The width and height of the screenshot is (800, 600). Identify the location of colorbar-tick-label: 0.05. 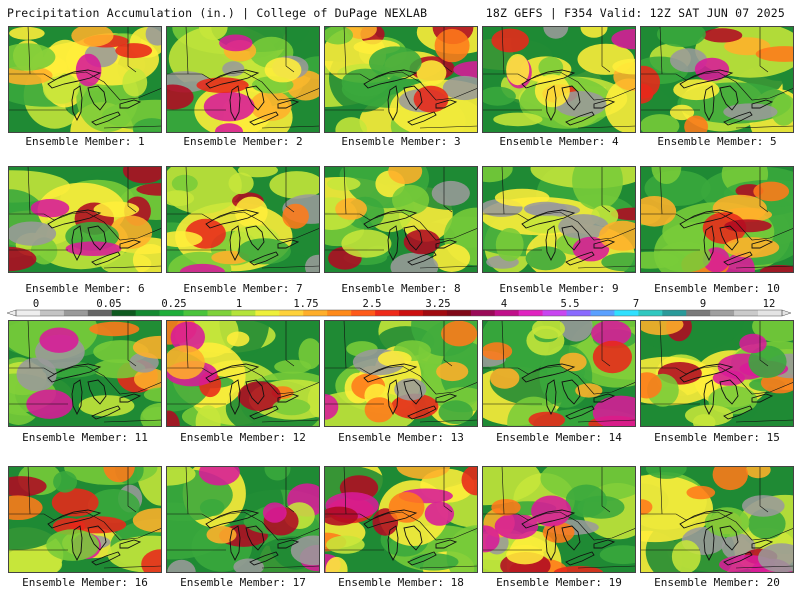
(108, 304).